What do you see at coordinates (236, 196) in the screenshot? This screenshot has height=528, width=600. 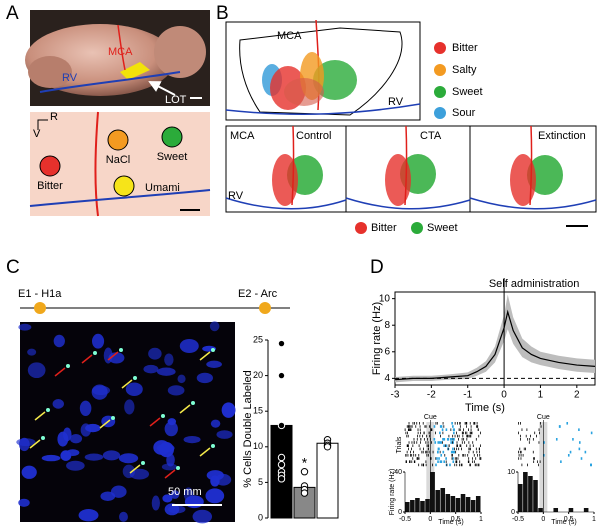 I see `rv-label: RV` at bounding box center [236, 196].